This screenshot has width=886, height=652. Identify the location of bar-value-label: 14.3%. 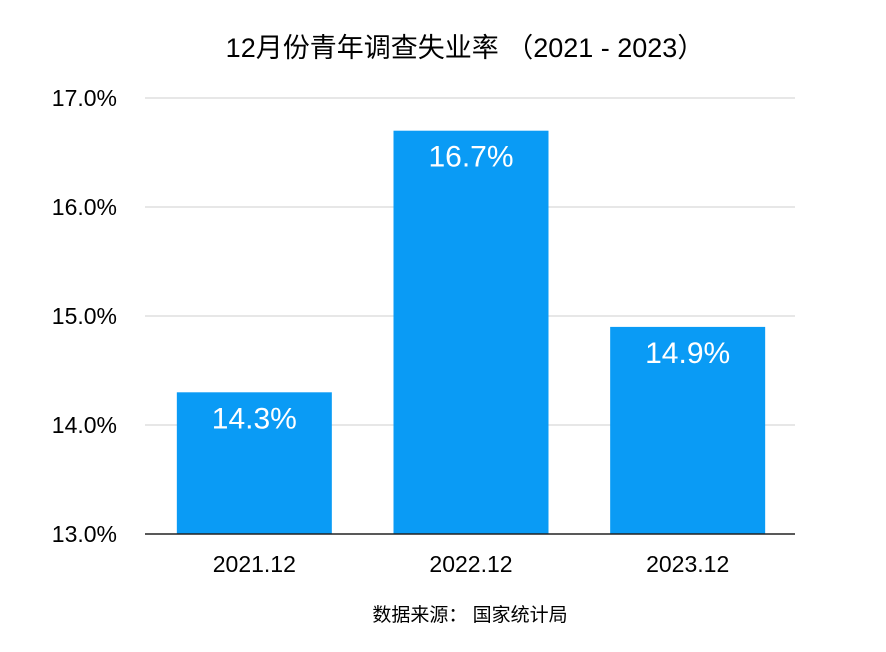
(254, 418).